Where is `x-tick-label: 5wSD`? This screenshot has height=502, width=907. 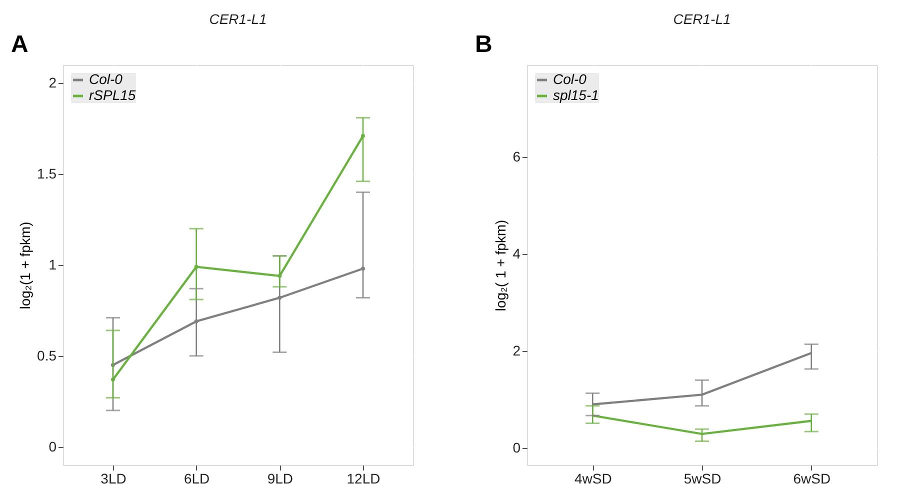 x-tick-label: 5wSD is located at coordinates (703, 478).